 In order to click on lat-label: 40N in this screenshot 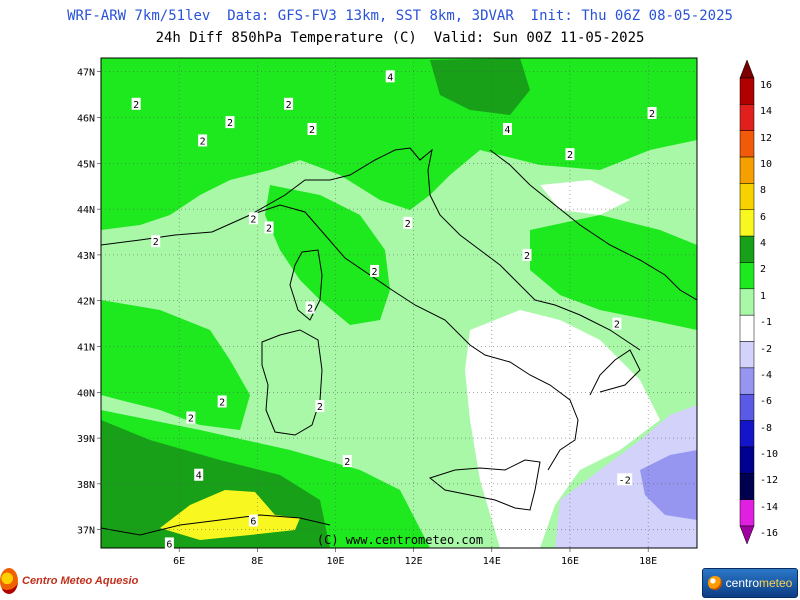, I will do `click(86, 393)`.